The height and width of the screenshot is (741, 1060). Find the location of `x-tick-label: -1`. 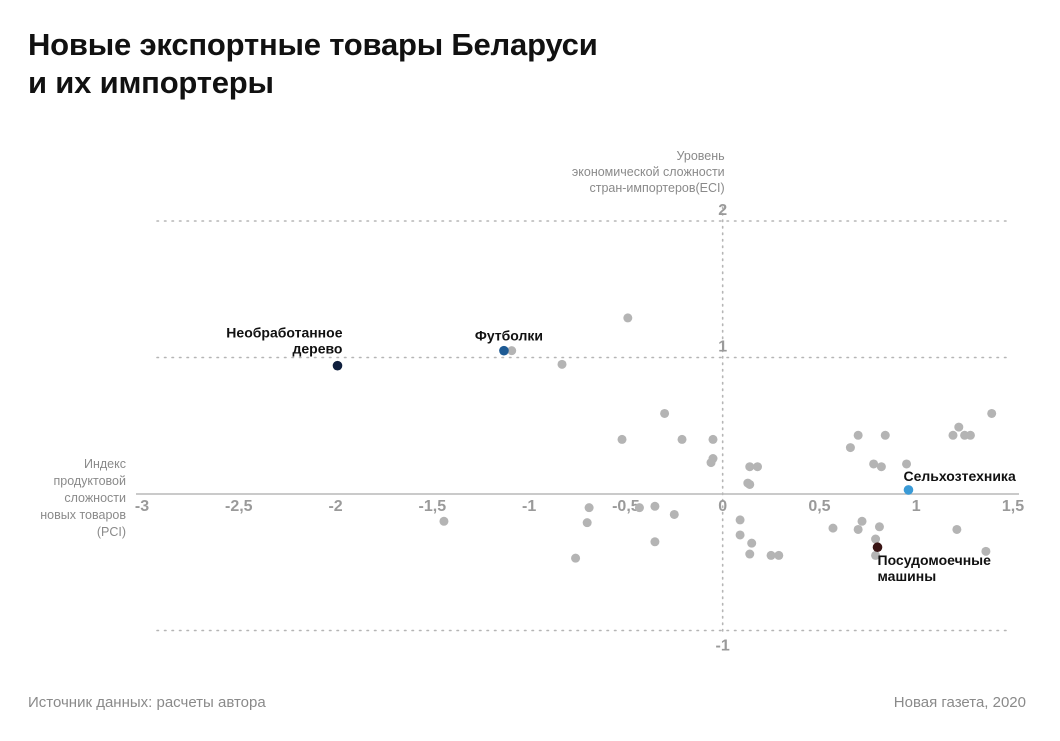

x-tick-label: -1 is located at coordinates (529, 506).